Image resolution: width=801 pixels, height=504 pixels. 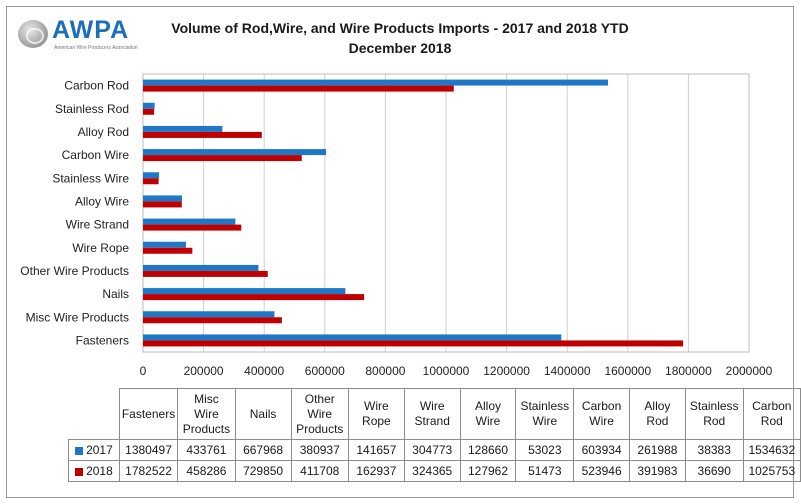 I want to click on category-label: Other Wire Products, so click(x=74, y=271).